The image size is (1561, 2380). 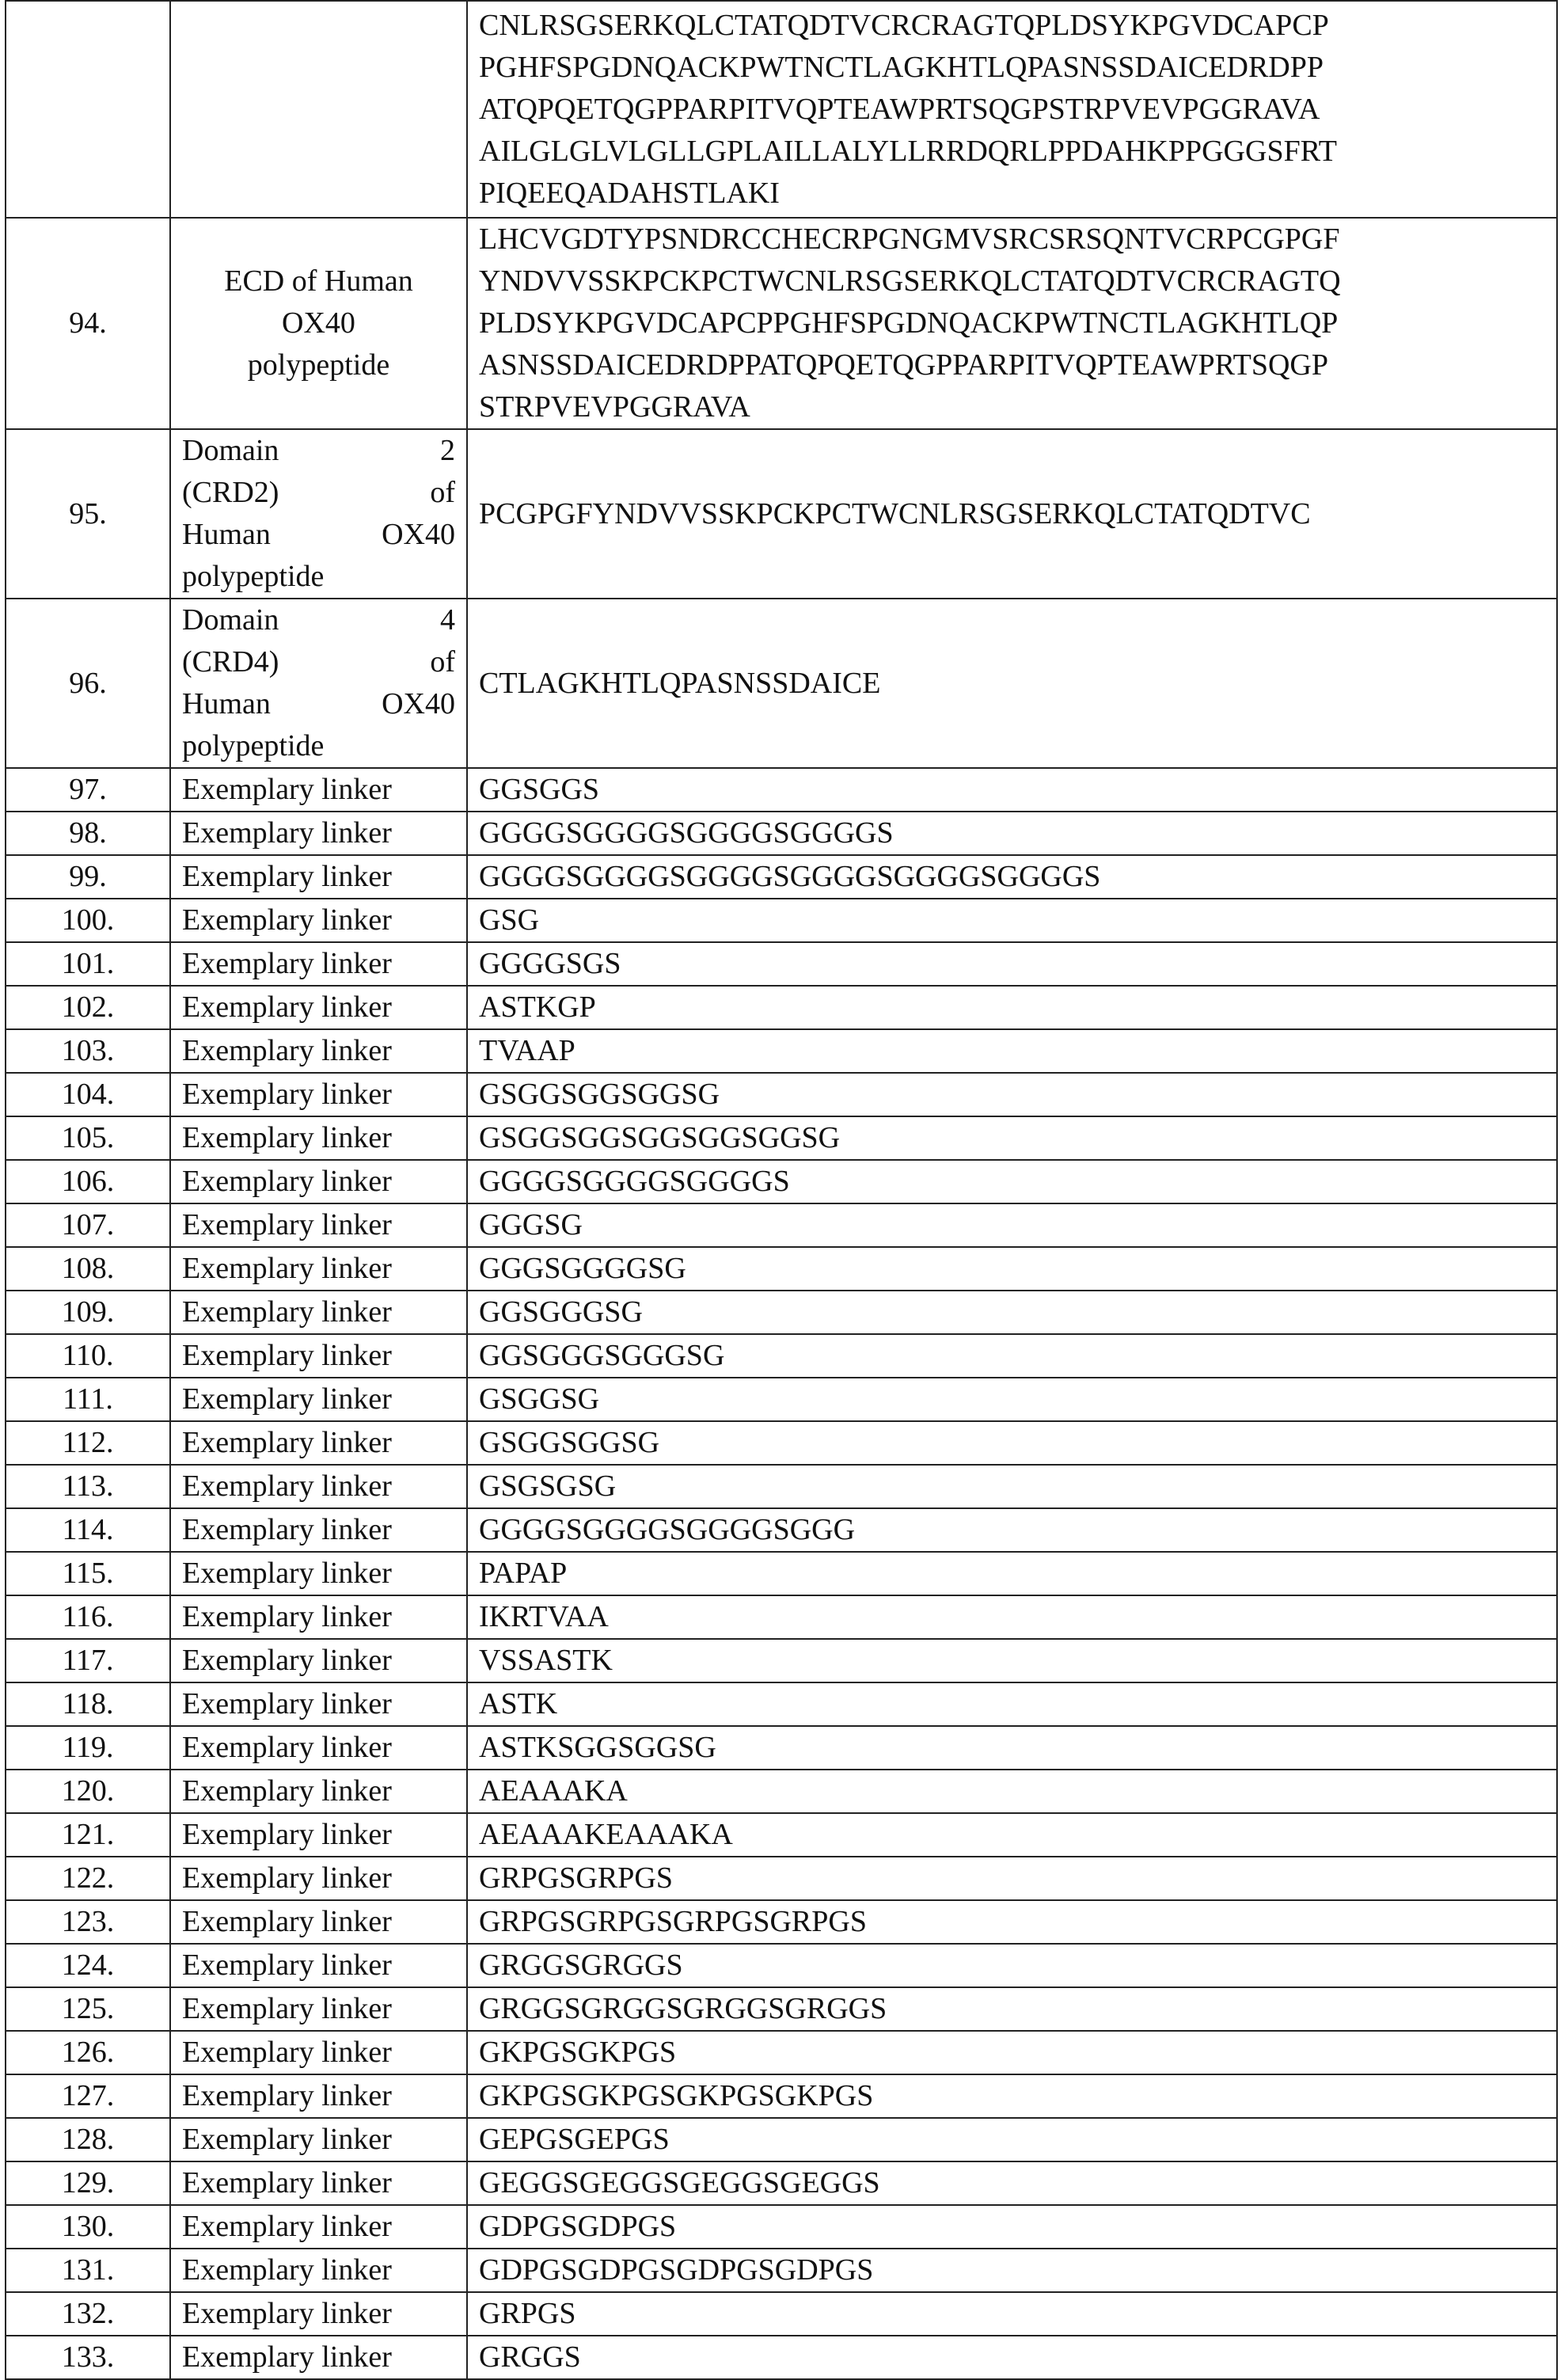 I want to click on seq-number-cell: 111., so click(x=88, y=1399).